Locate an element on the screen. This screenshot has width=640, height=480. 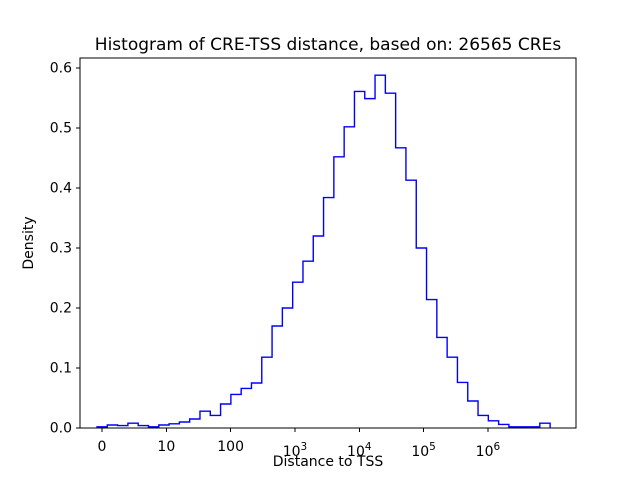
y-tick-label: 0.2 is located at coordinates (61, 309).